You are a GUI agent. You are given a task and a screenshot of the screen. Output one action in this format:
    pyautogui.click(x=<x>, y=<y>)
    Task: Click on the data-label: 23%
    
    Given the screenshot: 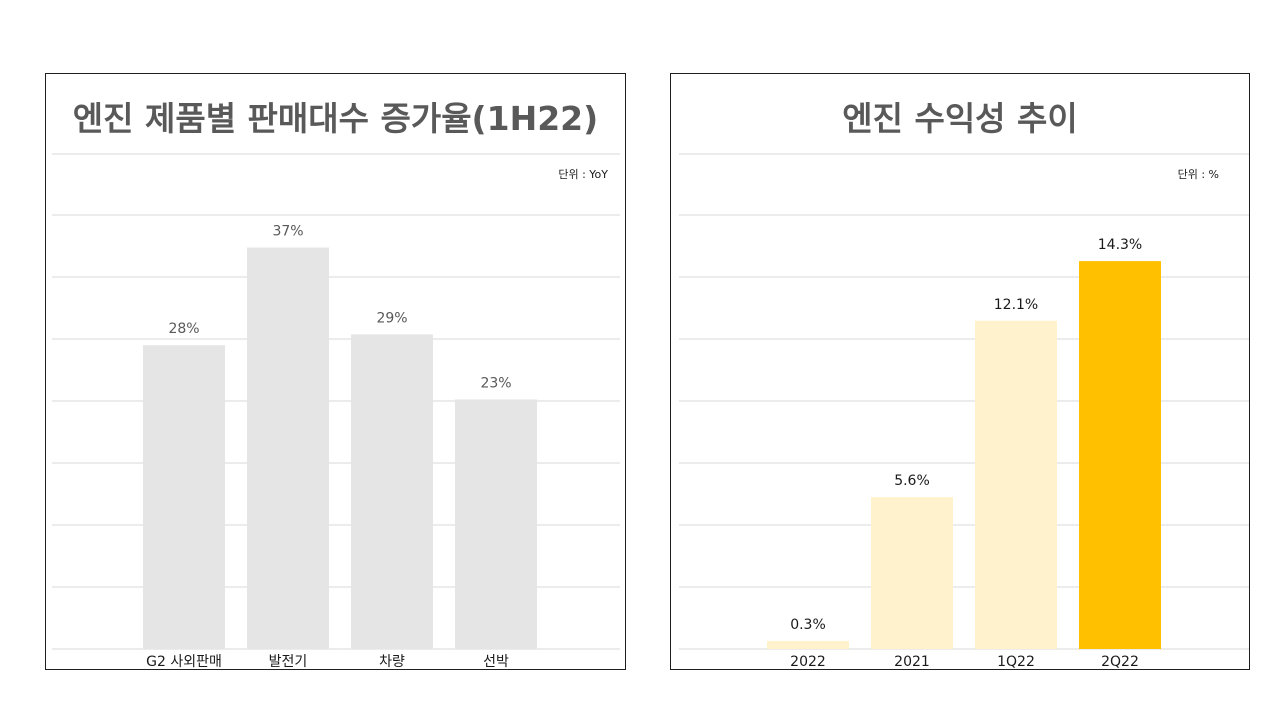 What is the action you would take?
    pyautogui.click(x=495, y=383)
    